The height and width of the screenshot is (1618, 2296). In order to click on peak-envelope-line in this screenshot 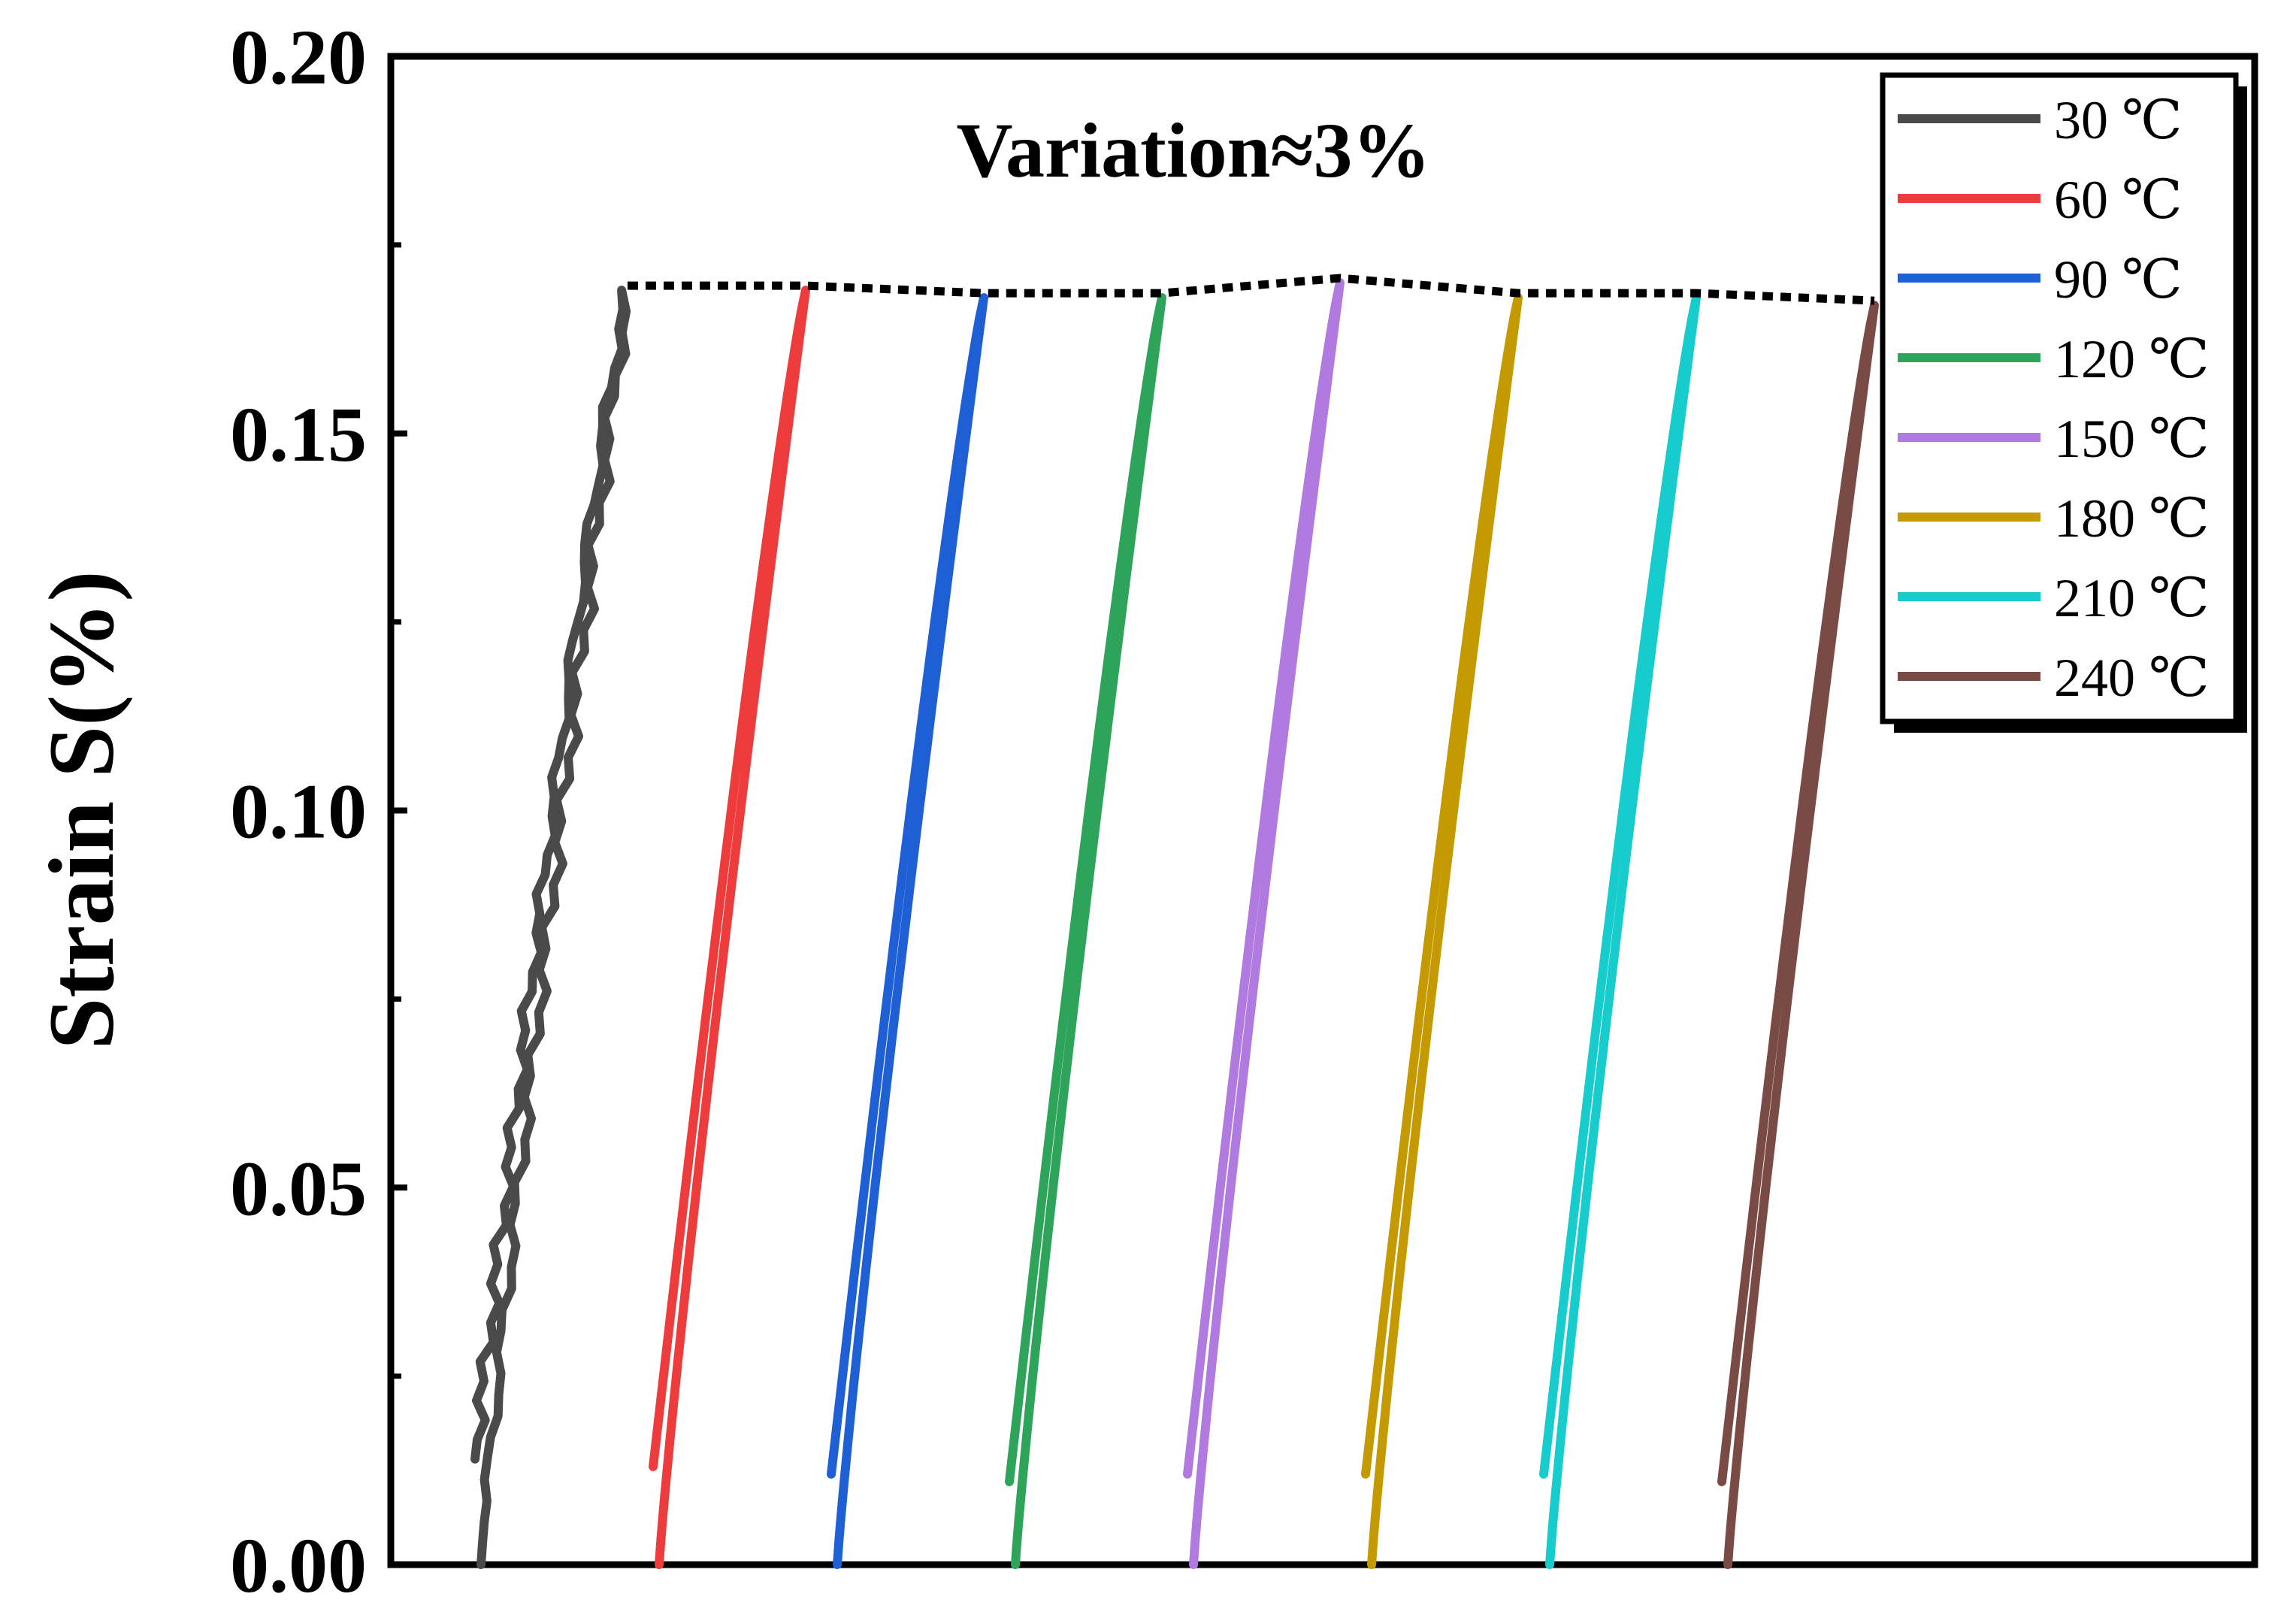, I will do `click(1251, 289)`.